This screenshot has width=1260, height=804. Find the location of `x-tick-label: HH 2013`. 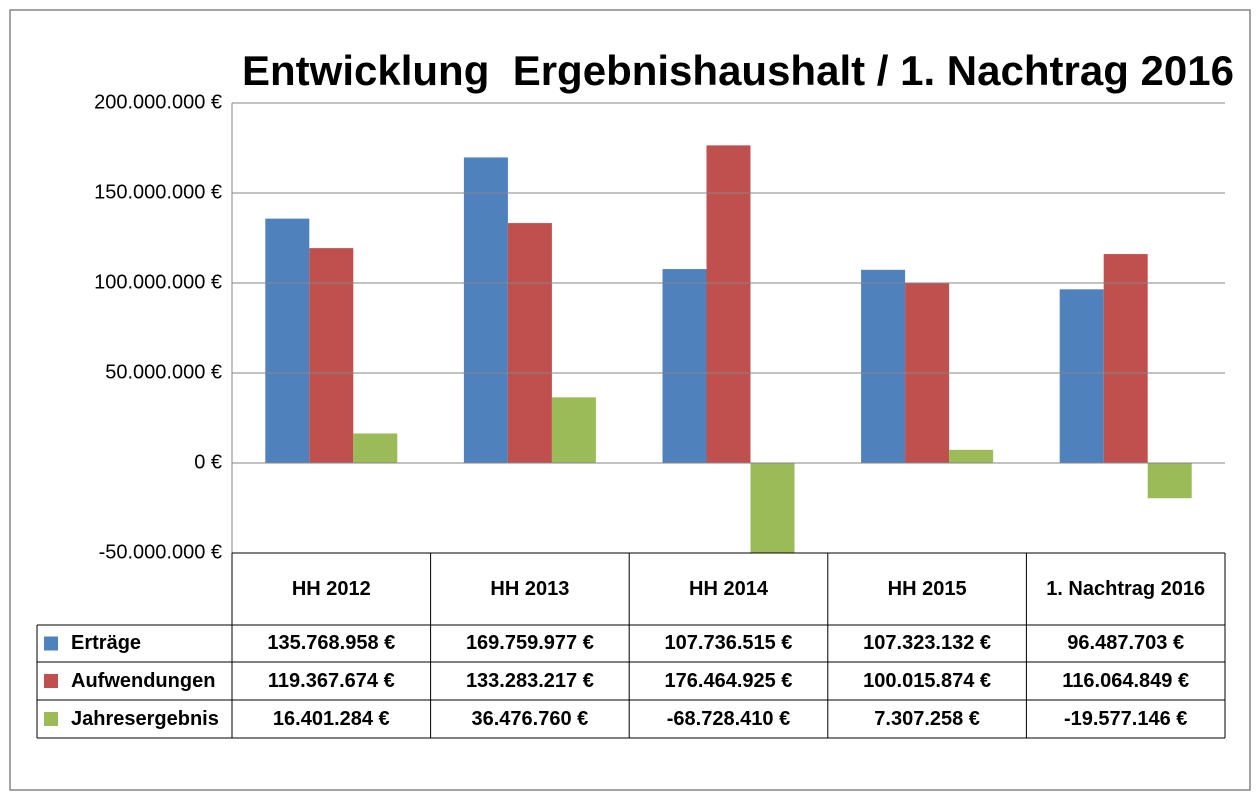

x-tick-label: HH 2013 is located at coordinates (530, 588).